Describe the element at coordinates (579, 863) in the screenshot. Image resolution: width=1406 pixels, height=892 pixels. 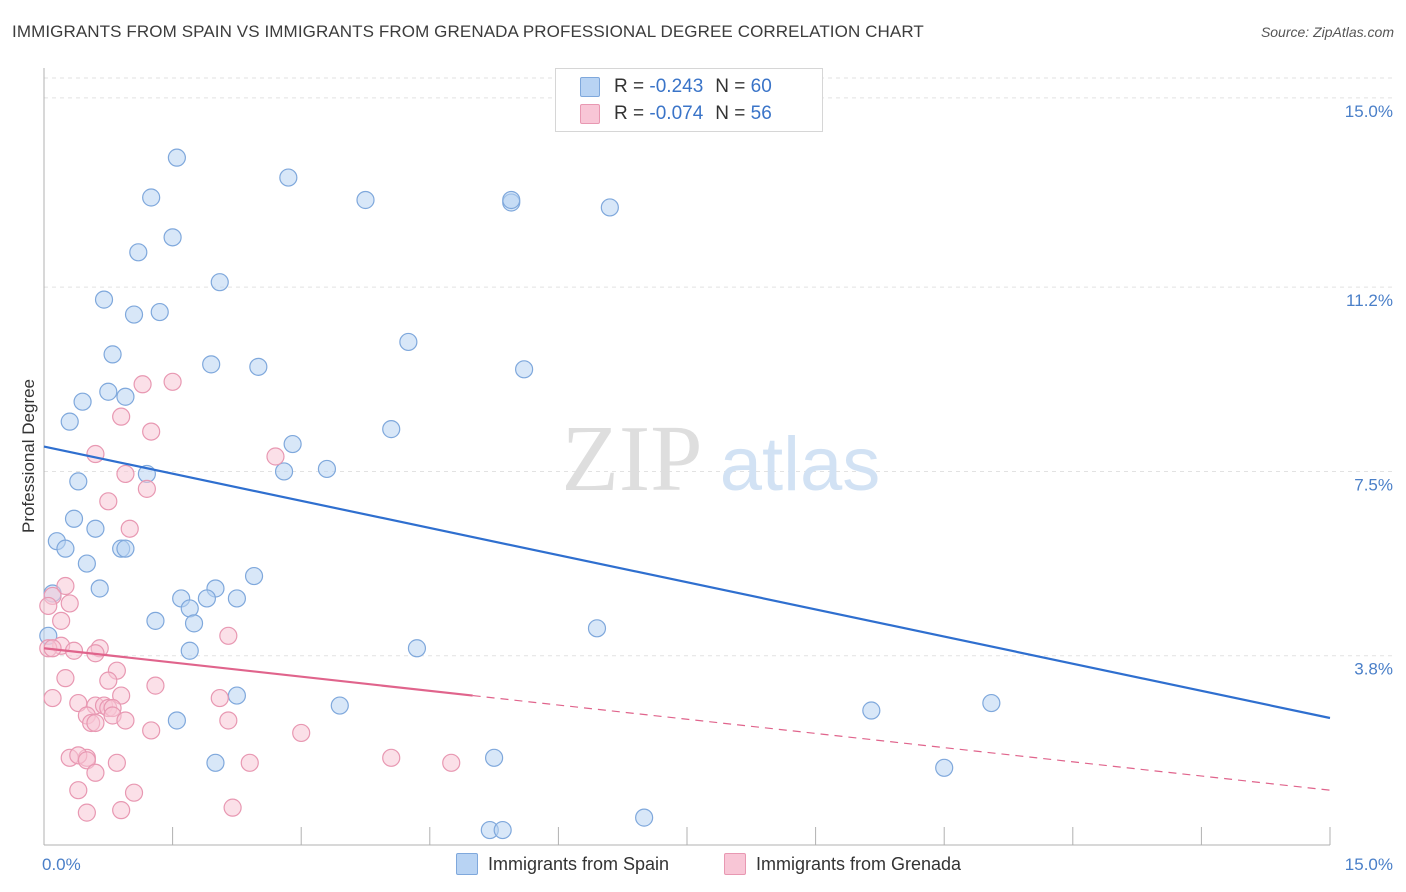
I see `legend-label-spain: Immigrants from Spain` at that location.